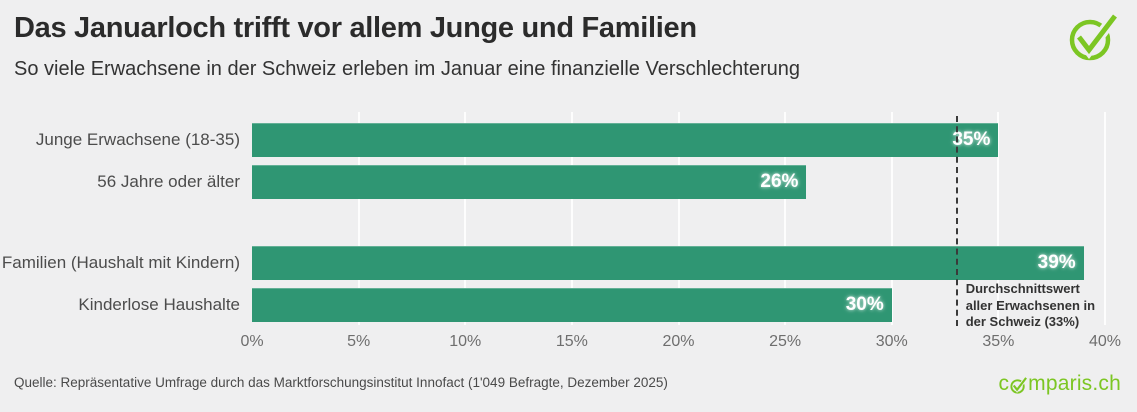 The image size is (1137, 412). What do you see at coordinates (956, 221) in the screenshot?
I see `average-line` at bounding box center [956, 221].